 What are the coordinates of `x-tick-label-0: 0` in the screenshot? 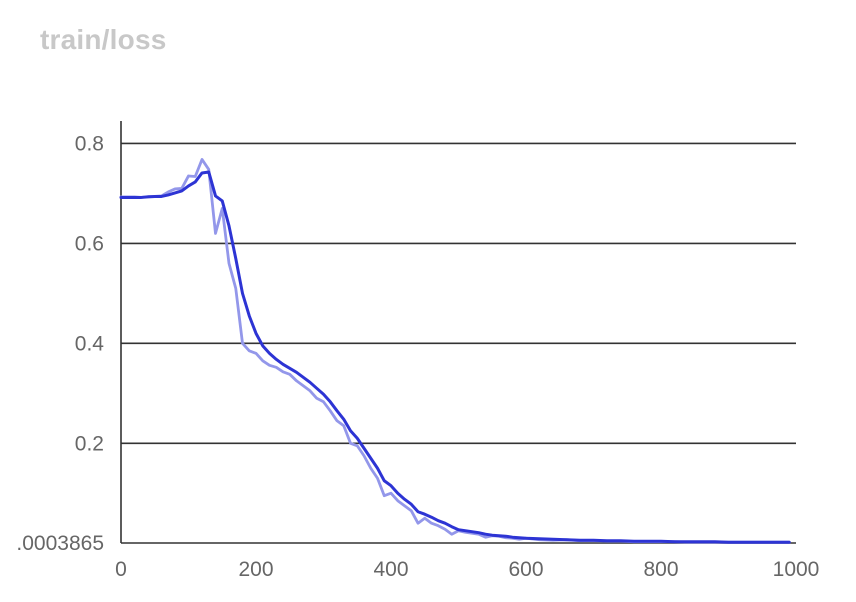 It's located at (121, 569).